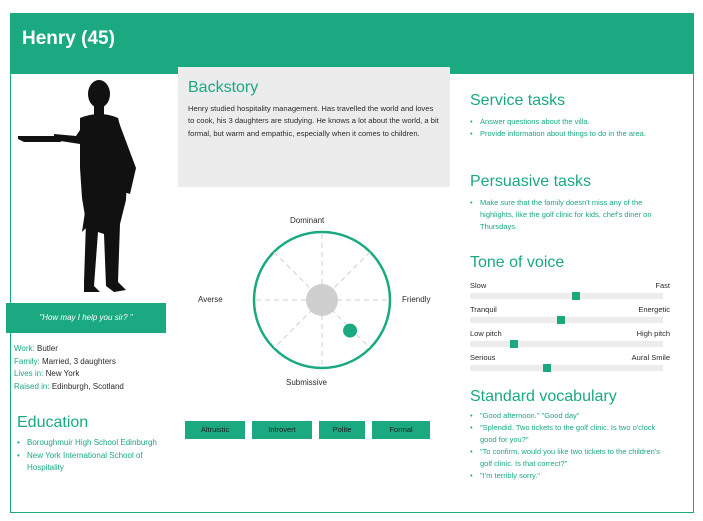  I want to click on compass-label-right: Friendly, so click(416, 299).